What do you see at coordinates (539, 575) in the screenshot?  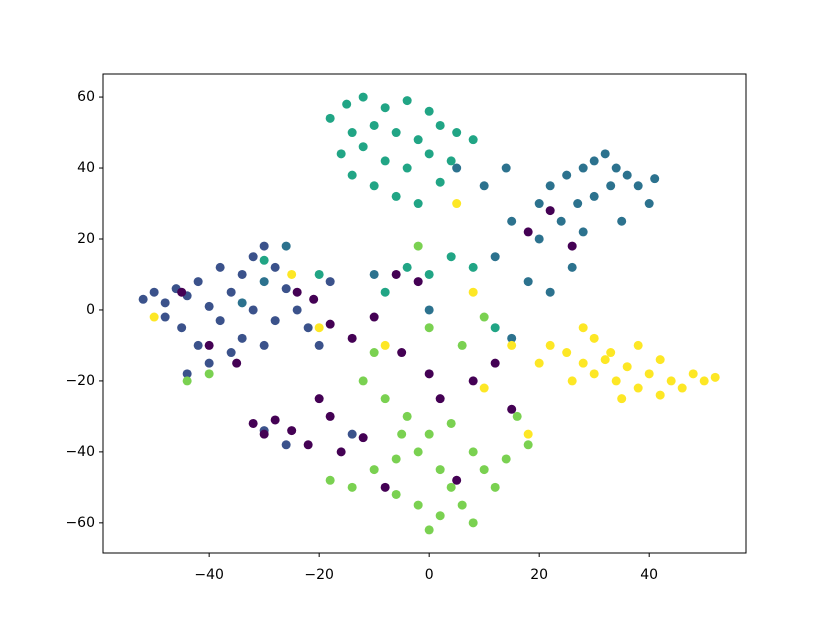 I see `x-tick-label: 20` at bounding box center [539, 575].